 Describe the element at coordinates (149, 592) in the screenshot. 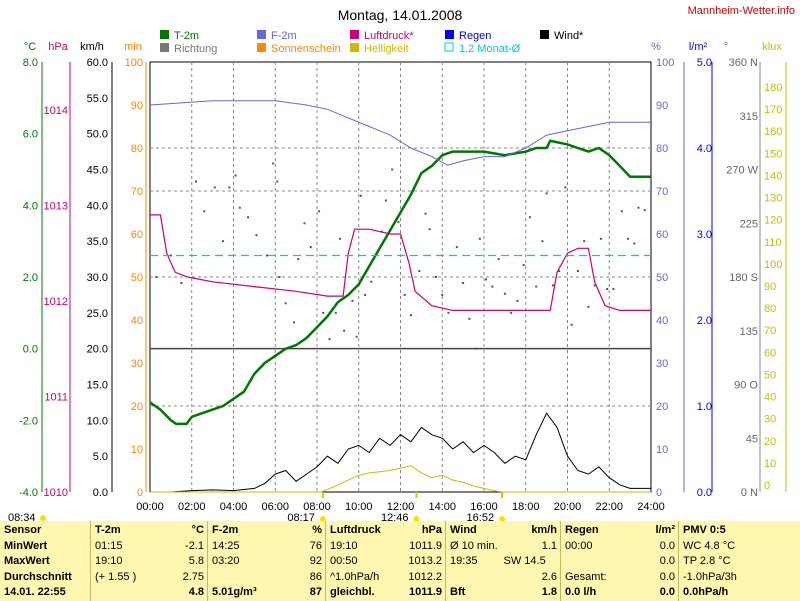

I see `table-cell: 4.8` at that location.